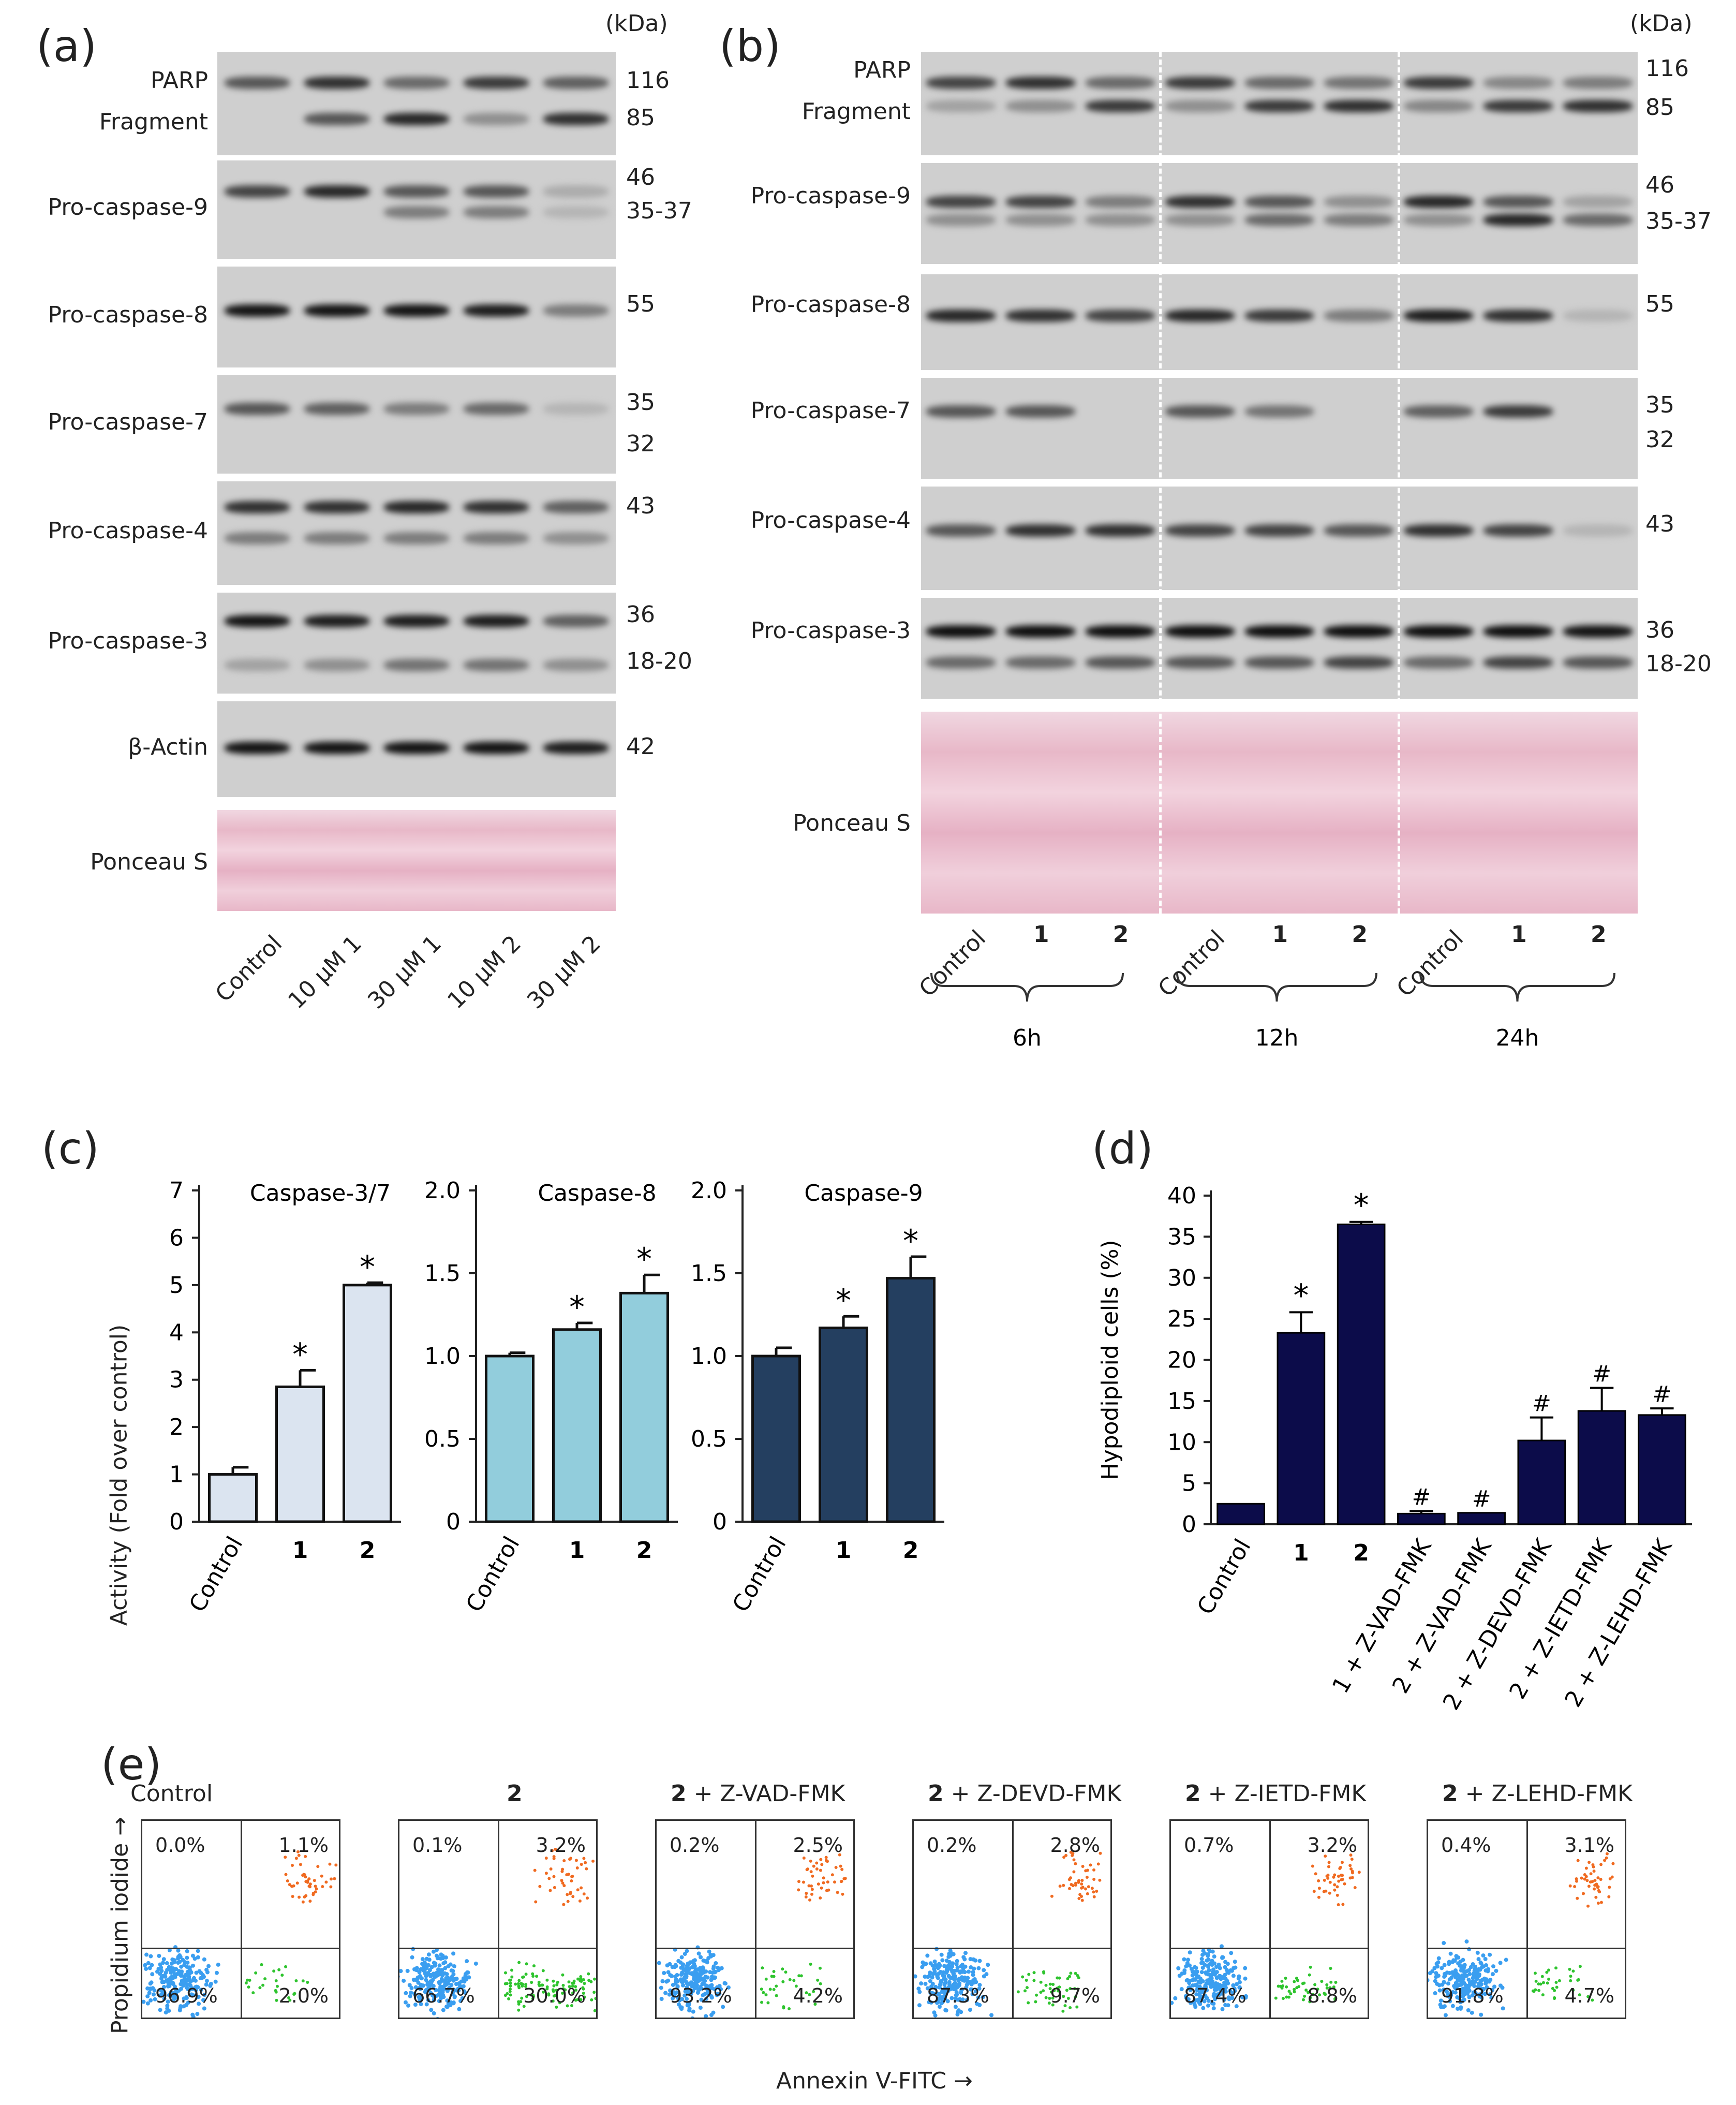 This screenshot has height=2105, width=1736. Describe the element at coordinates (1667, 68) in the screenshot. I see `mw-label: 116` at that location.